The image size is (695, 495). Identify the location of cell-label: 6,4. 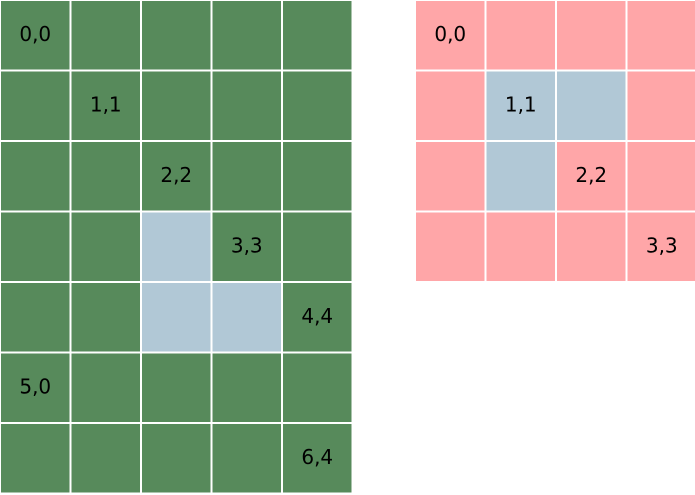
(317, 457).